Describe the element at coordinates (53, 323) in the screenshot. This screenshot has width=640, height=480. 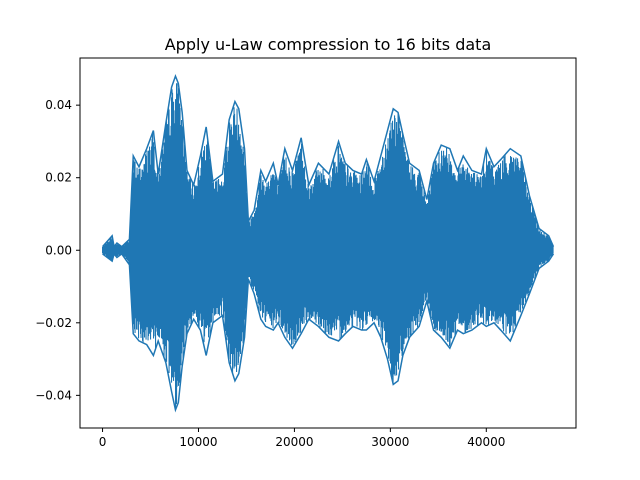
I see `y-tick-label: −0.02` at that location.